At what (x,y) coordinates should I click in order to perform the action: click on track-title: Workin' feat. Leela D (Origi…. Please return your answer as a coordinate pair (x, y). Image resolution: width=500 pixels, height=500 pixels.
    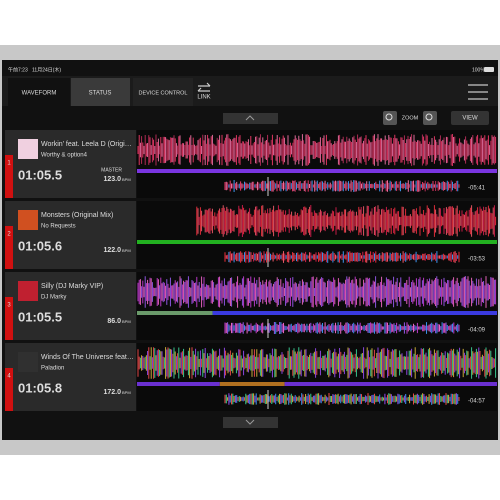
    Looking at the image, I should click on (86, 144).